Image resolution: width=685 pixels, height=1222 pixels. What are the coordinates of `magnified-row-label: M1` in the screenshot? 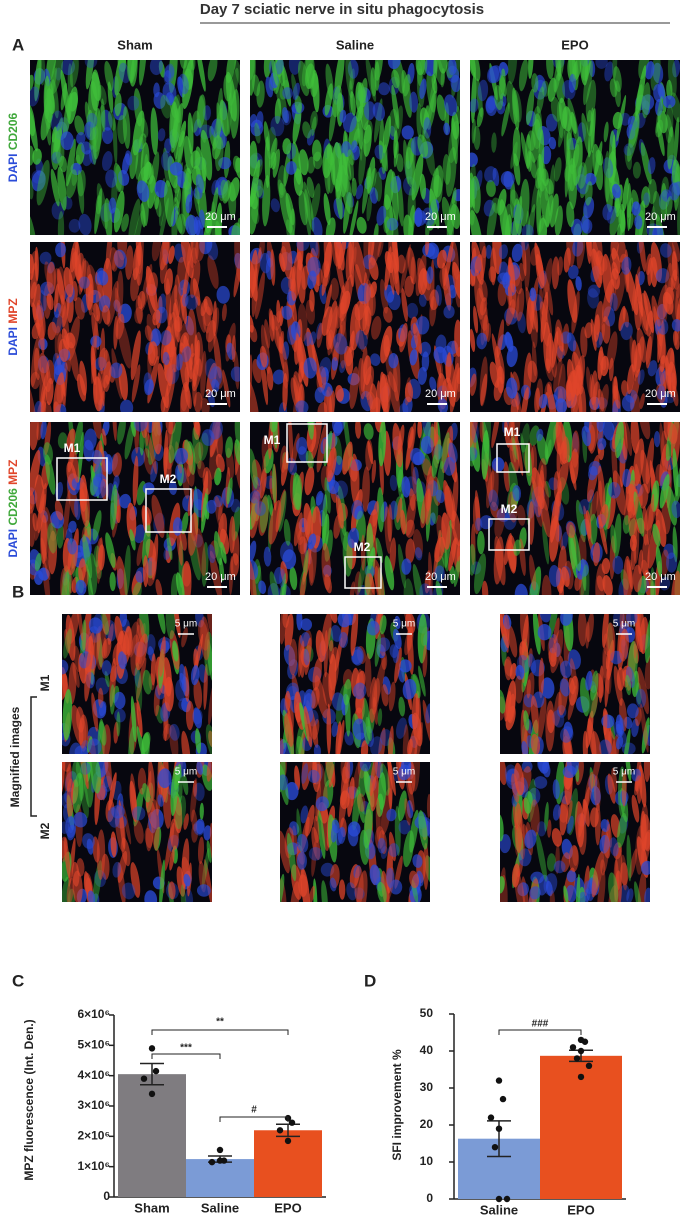 It's located at (45, 682).